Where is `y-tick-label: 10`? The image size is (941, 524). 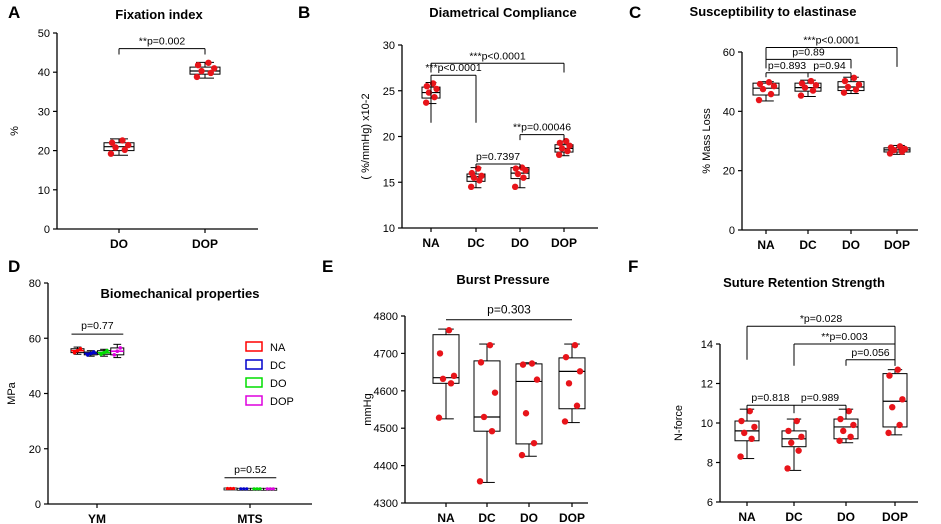
y-tick-label: 10 is located at coordinates (389, 229).